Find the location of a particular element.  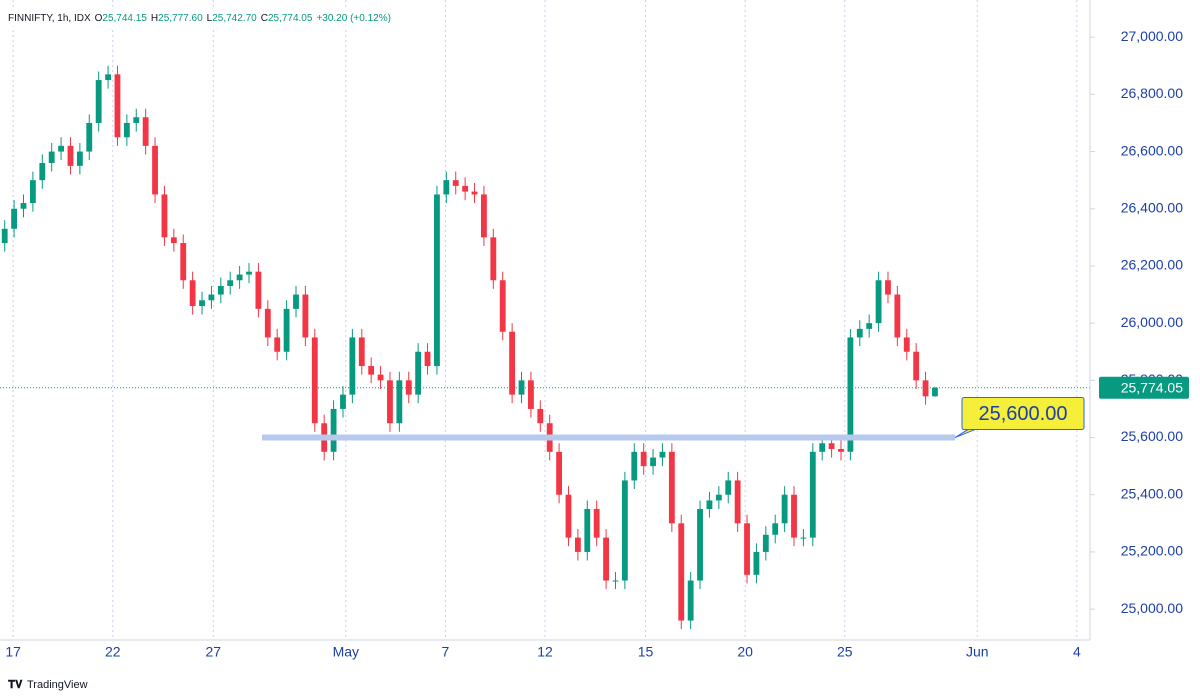

x-tick-label: 22 is located at coordinates (113, 652).